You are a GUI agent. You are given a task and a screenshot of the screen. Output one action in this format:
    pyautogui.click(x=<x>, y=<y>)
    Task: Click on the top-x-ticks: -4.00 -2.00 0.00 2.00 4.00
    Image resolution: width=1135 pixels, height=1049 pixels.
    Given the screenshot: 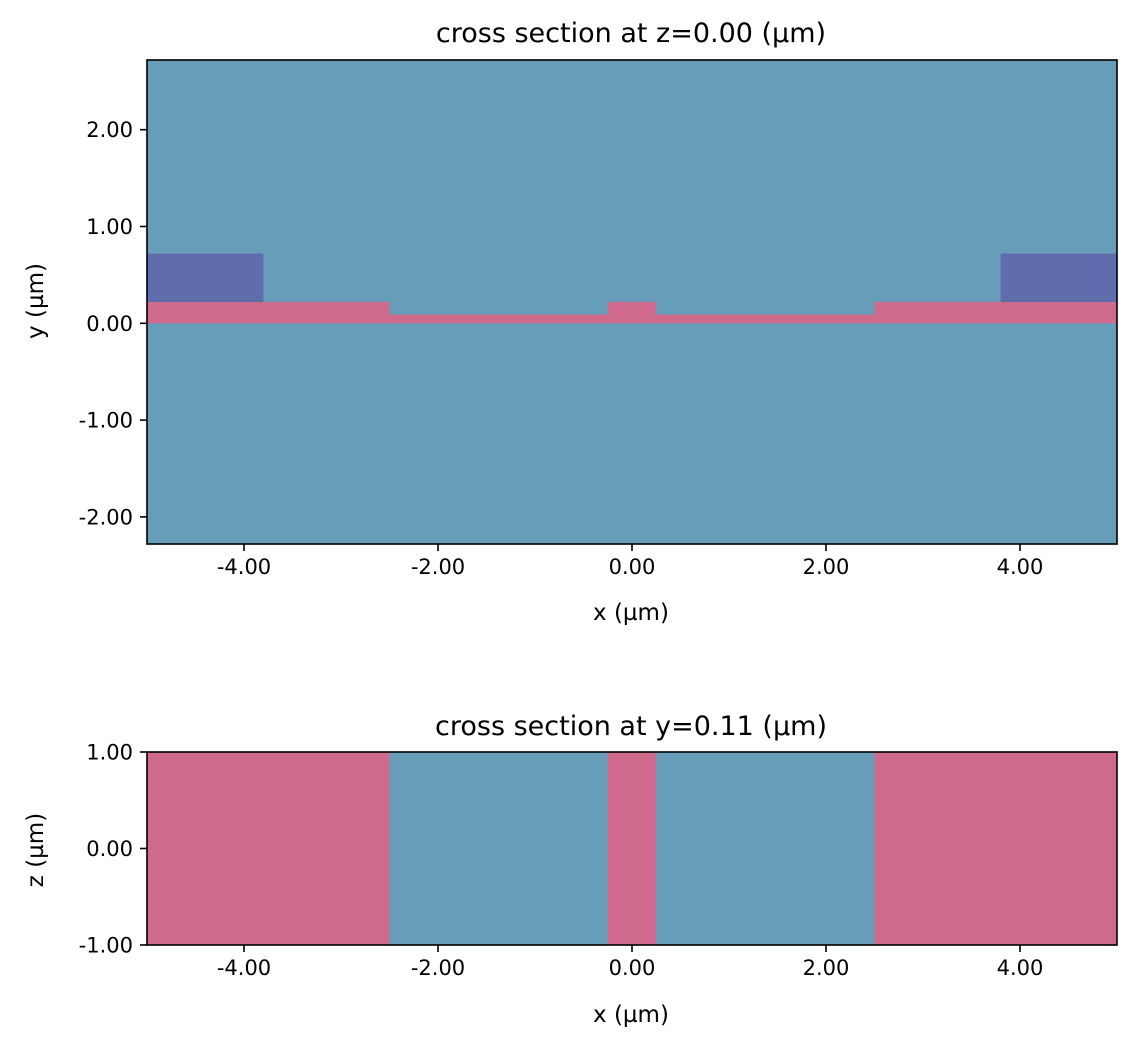 What is the action you would take?
    pyautogui.click(x=630, y=561)
    